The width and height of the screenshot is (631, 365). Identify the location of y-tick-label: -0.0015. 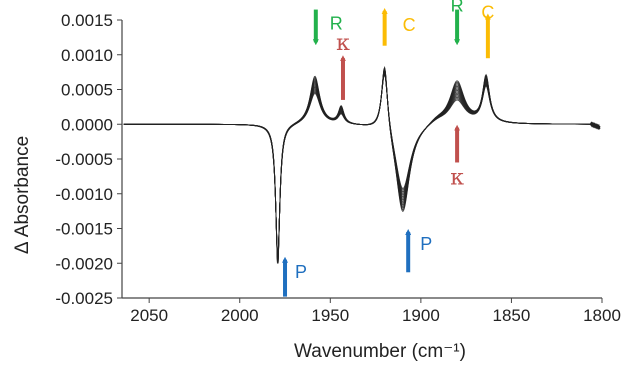
(84, 229).